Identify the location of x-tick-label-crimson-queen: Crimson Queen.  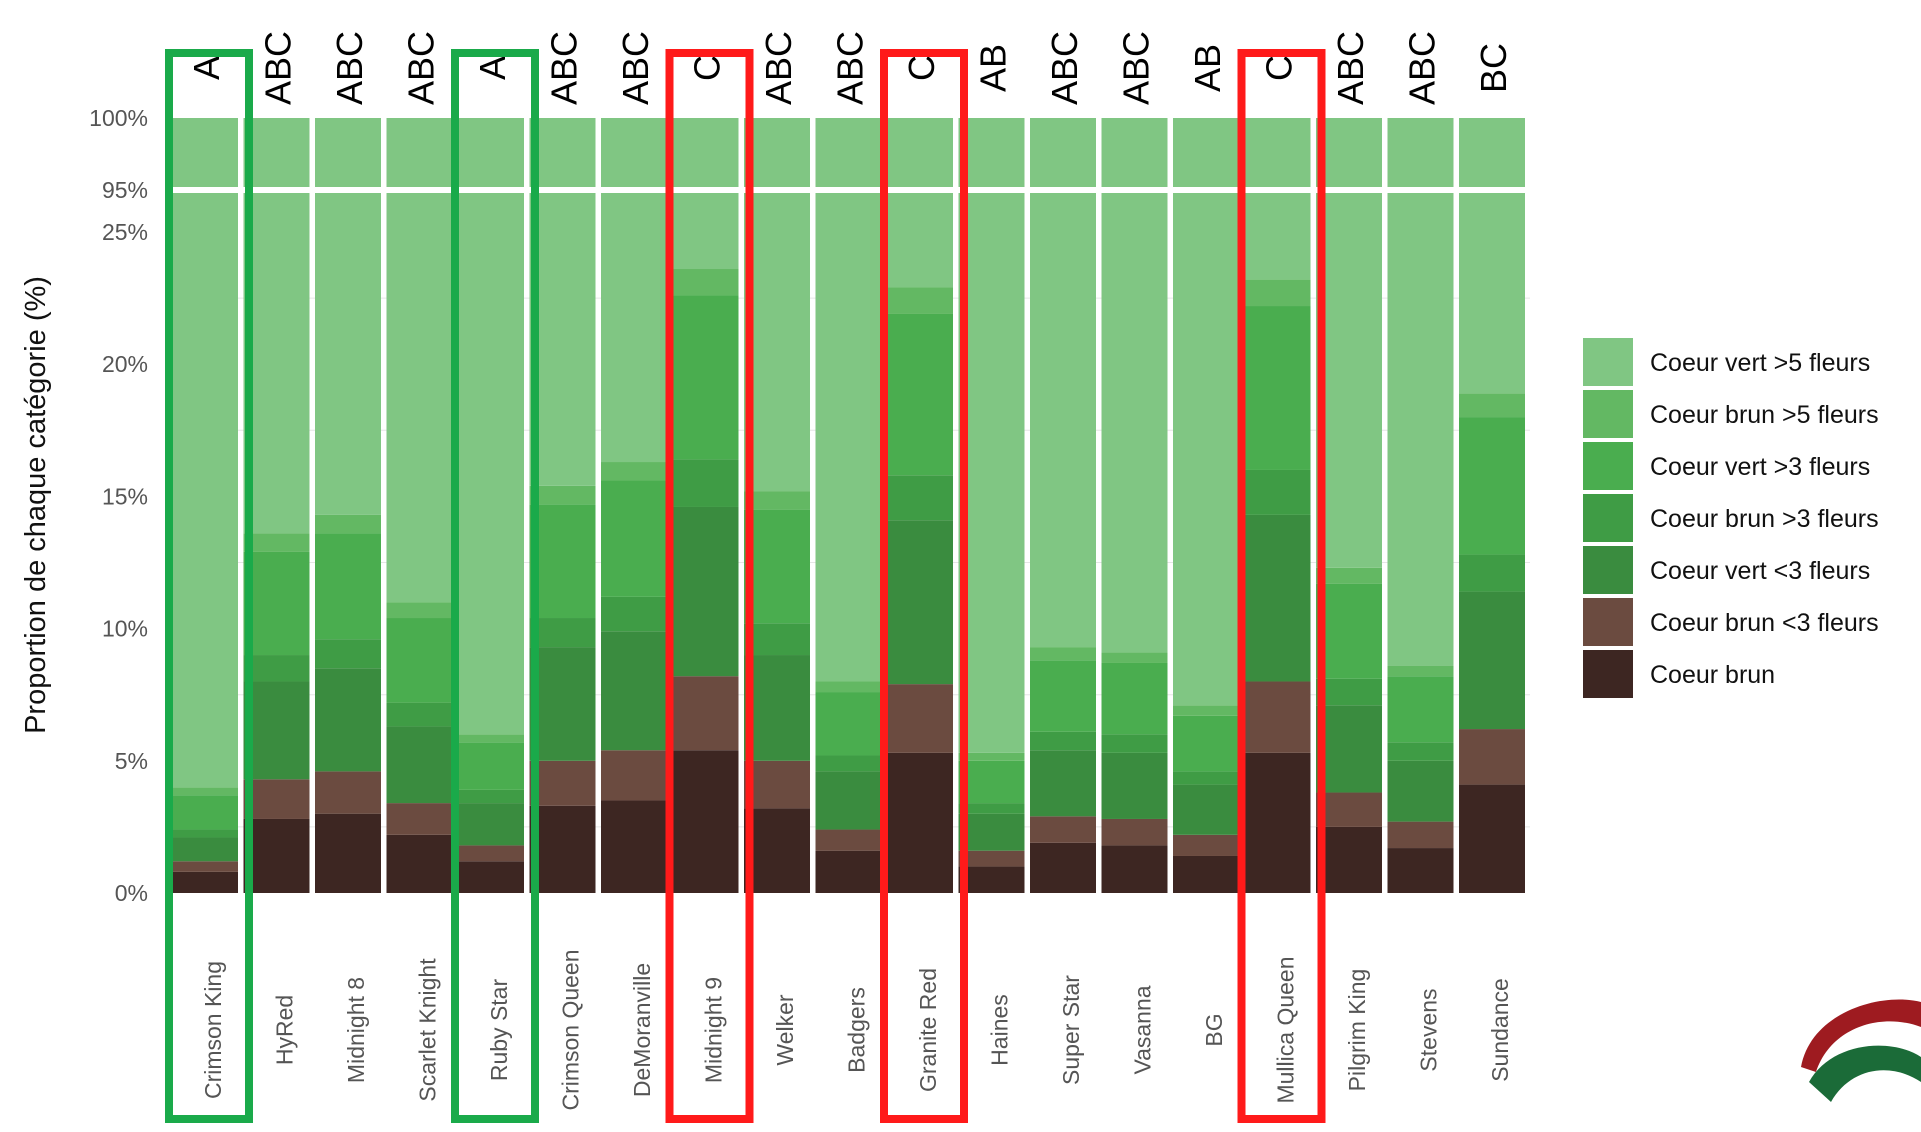
(571, 1029).